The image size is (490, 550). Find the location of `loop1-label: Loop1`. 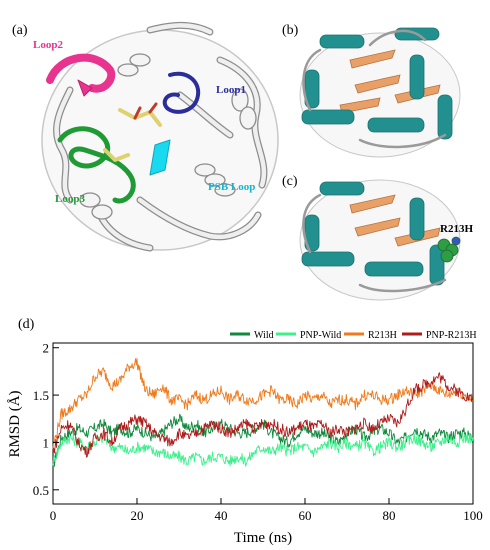

loop1-label: Loop1 is located at coordinates (231, 90).